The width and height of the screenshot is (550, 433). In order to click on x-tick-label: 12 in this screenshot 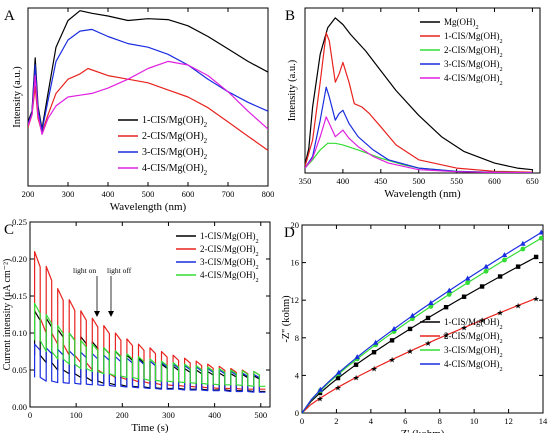, I will do `click(508, 421)`.